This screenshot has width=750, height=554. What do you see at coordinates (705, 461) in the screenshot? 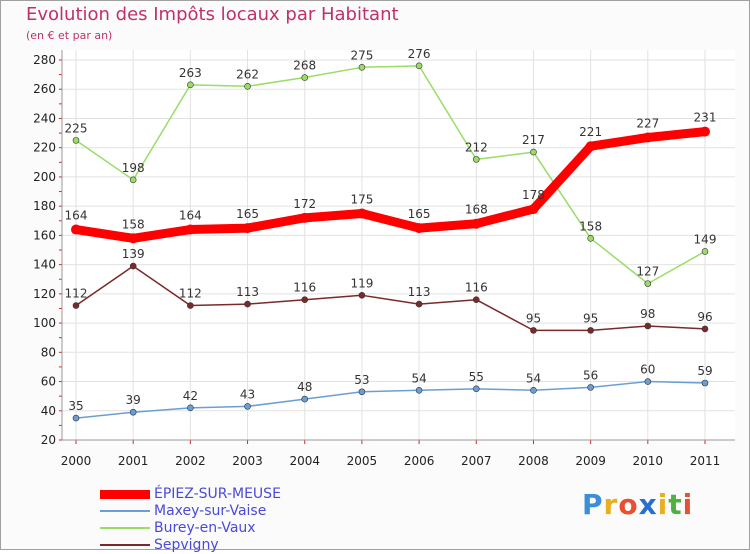
I see `x-tick-label: 2011` at bounding box center [705, 461].